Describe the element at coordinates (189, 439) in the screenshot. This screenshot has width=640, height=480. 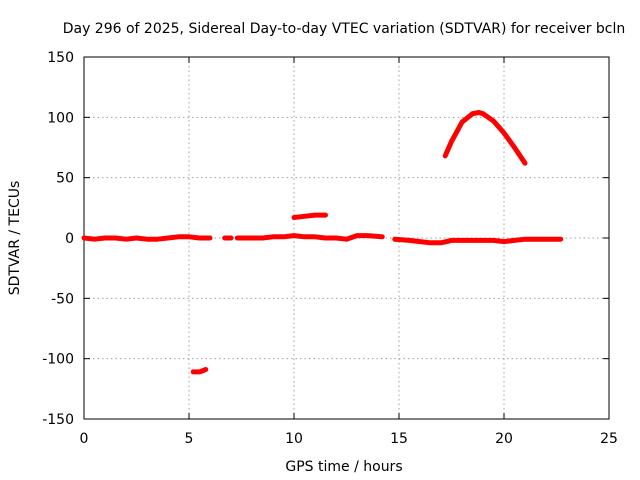
I see `x-tick-label: 5` at that location.